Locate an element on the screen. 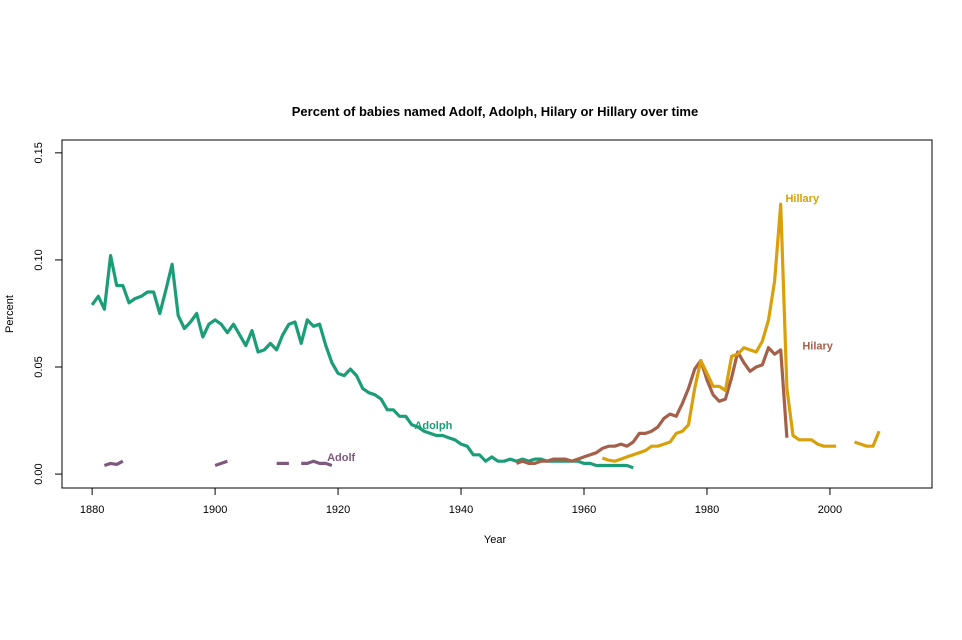 The image size is (962, 640). series-label-hilary: Hilary is located at coordinates (817, 347).